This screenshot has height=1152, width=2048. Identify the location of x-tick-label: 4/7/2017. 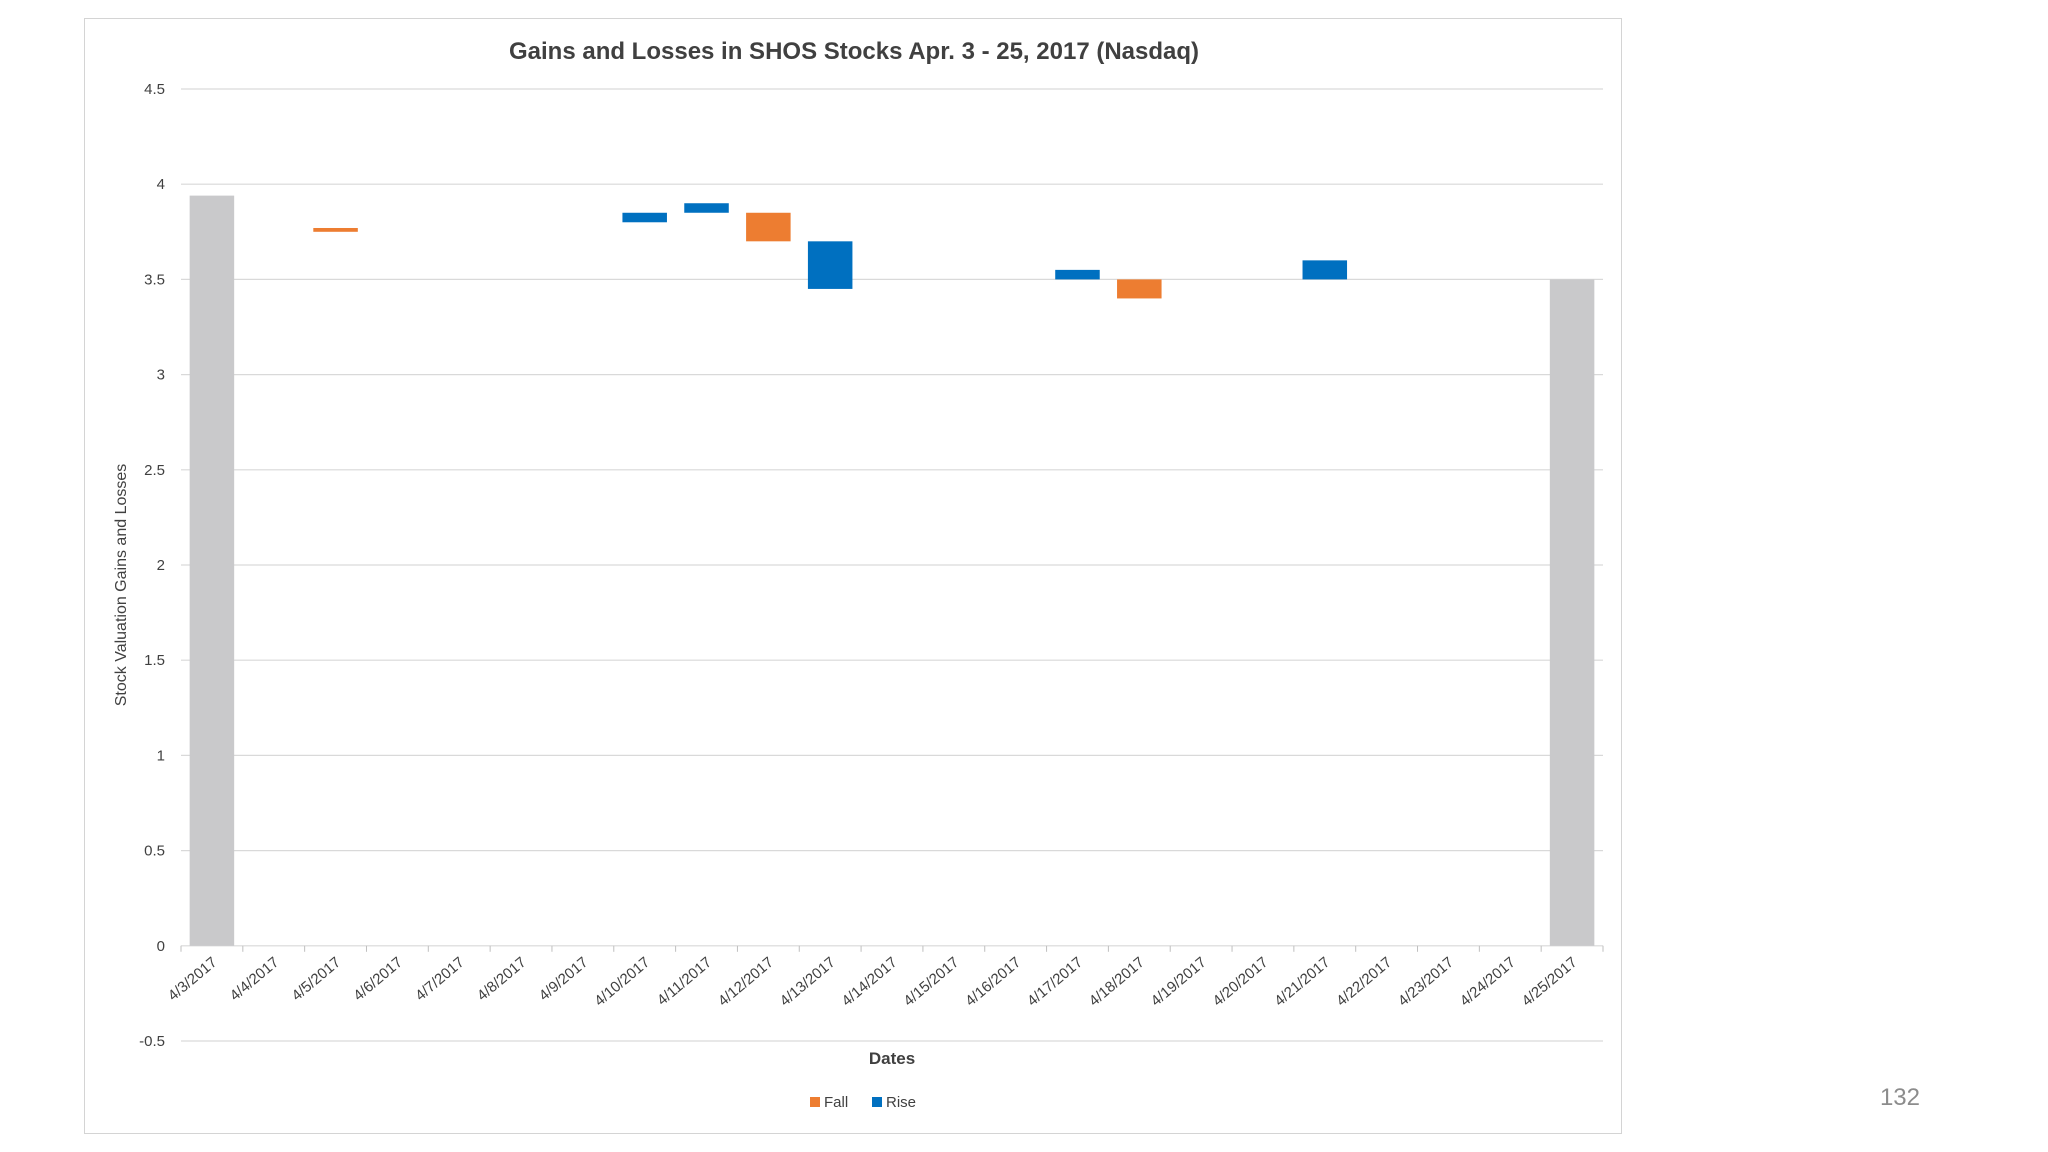
(440, 979).